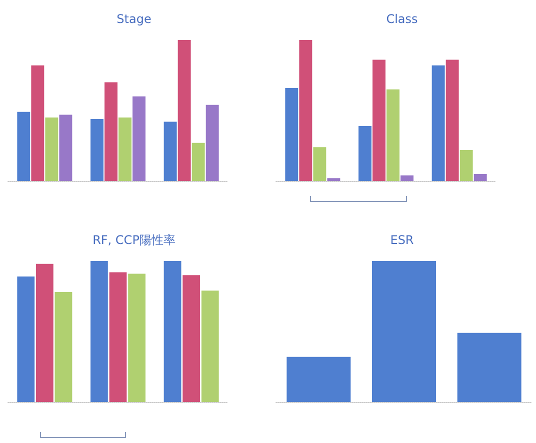  I want to click on chart-title: Stage, so click(134, 19).